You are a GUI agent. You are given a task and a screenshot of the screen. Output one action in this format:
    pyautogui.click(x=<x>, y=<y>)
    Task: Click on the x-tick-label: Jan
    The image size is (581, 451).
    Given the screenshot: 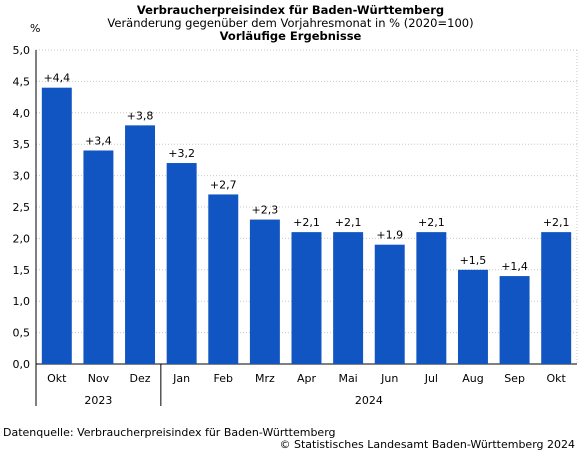 What is the action you would take?
    pyautogui.click(x=181, y=378)
    